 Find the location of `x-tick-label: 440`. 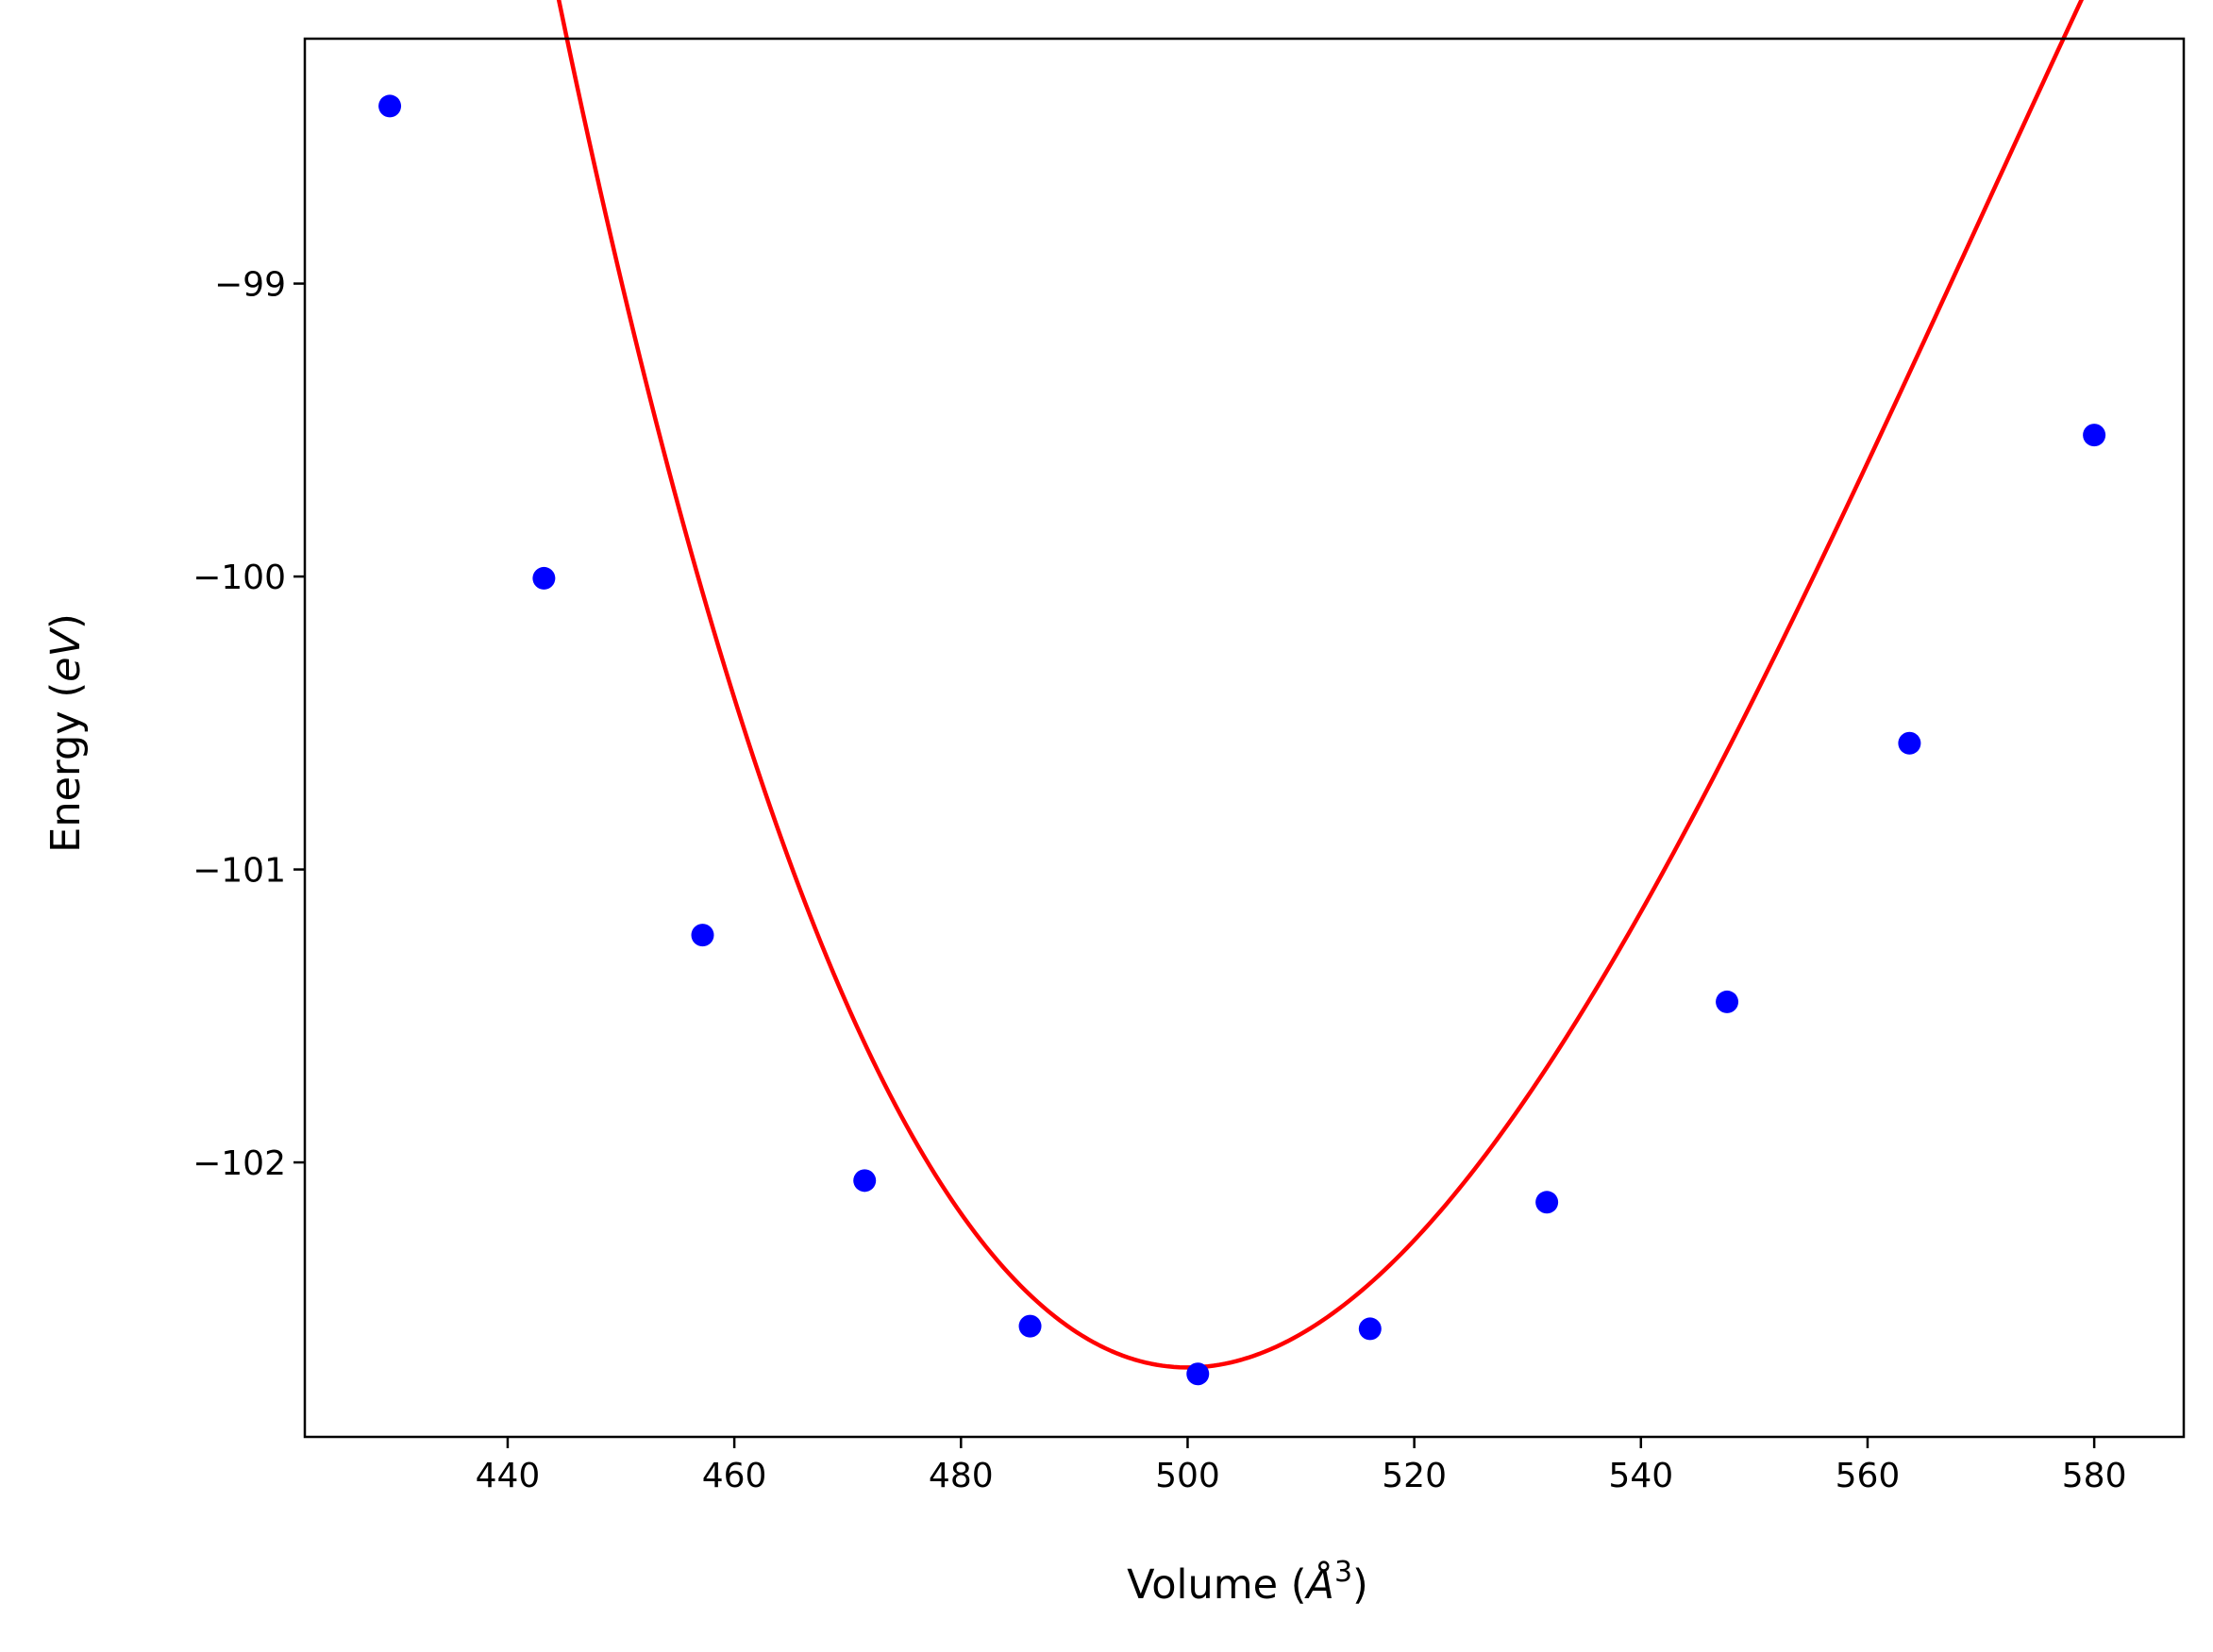

x-tick-label: 440 is located at coordinates (508, 1476).